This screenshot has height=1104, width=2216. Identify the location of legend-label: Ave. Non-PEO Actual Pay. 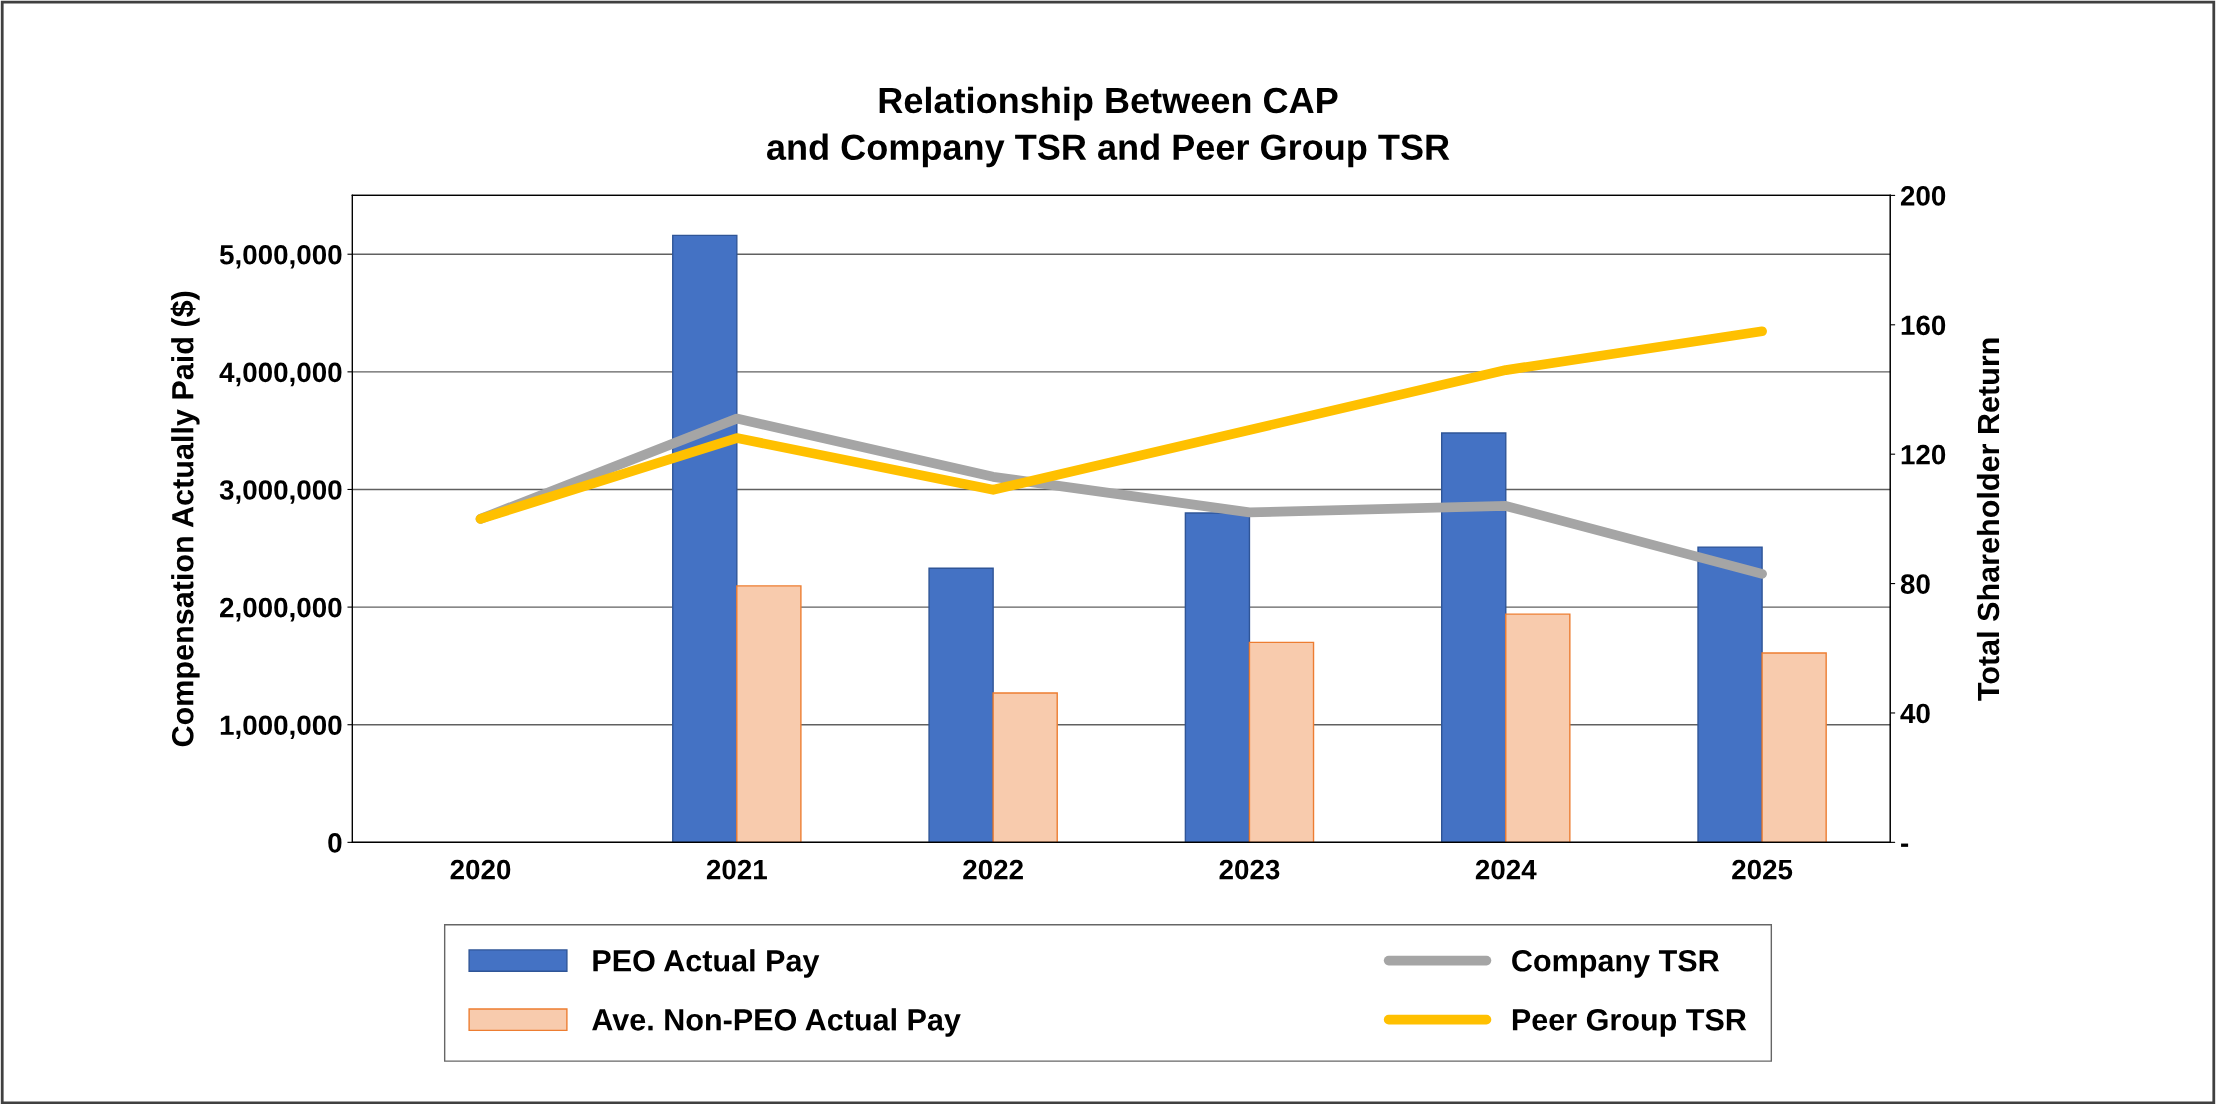
(776, 1022).